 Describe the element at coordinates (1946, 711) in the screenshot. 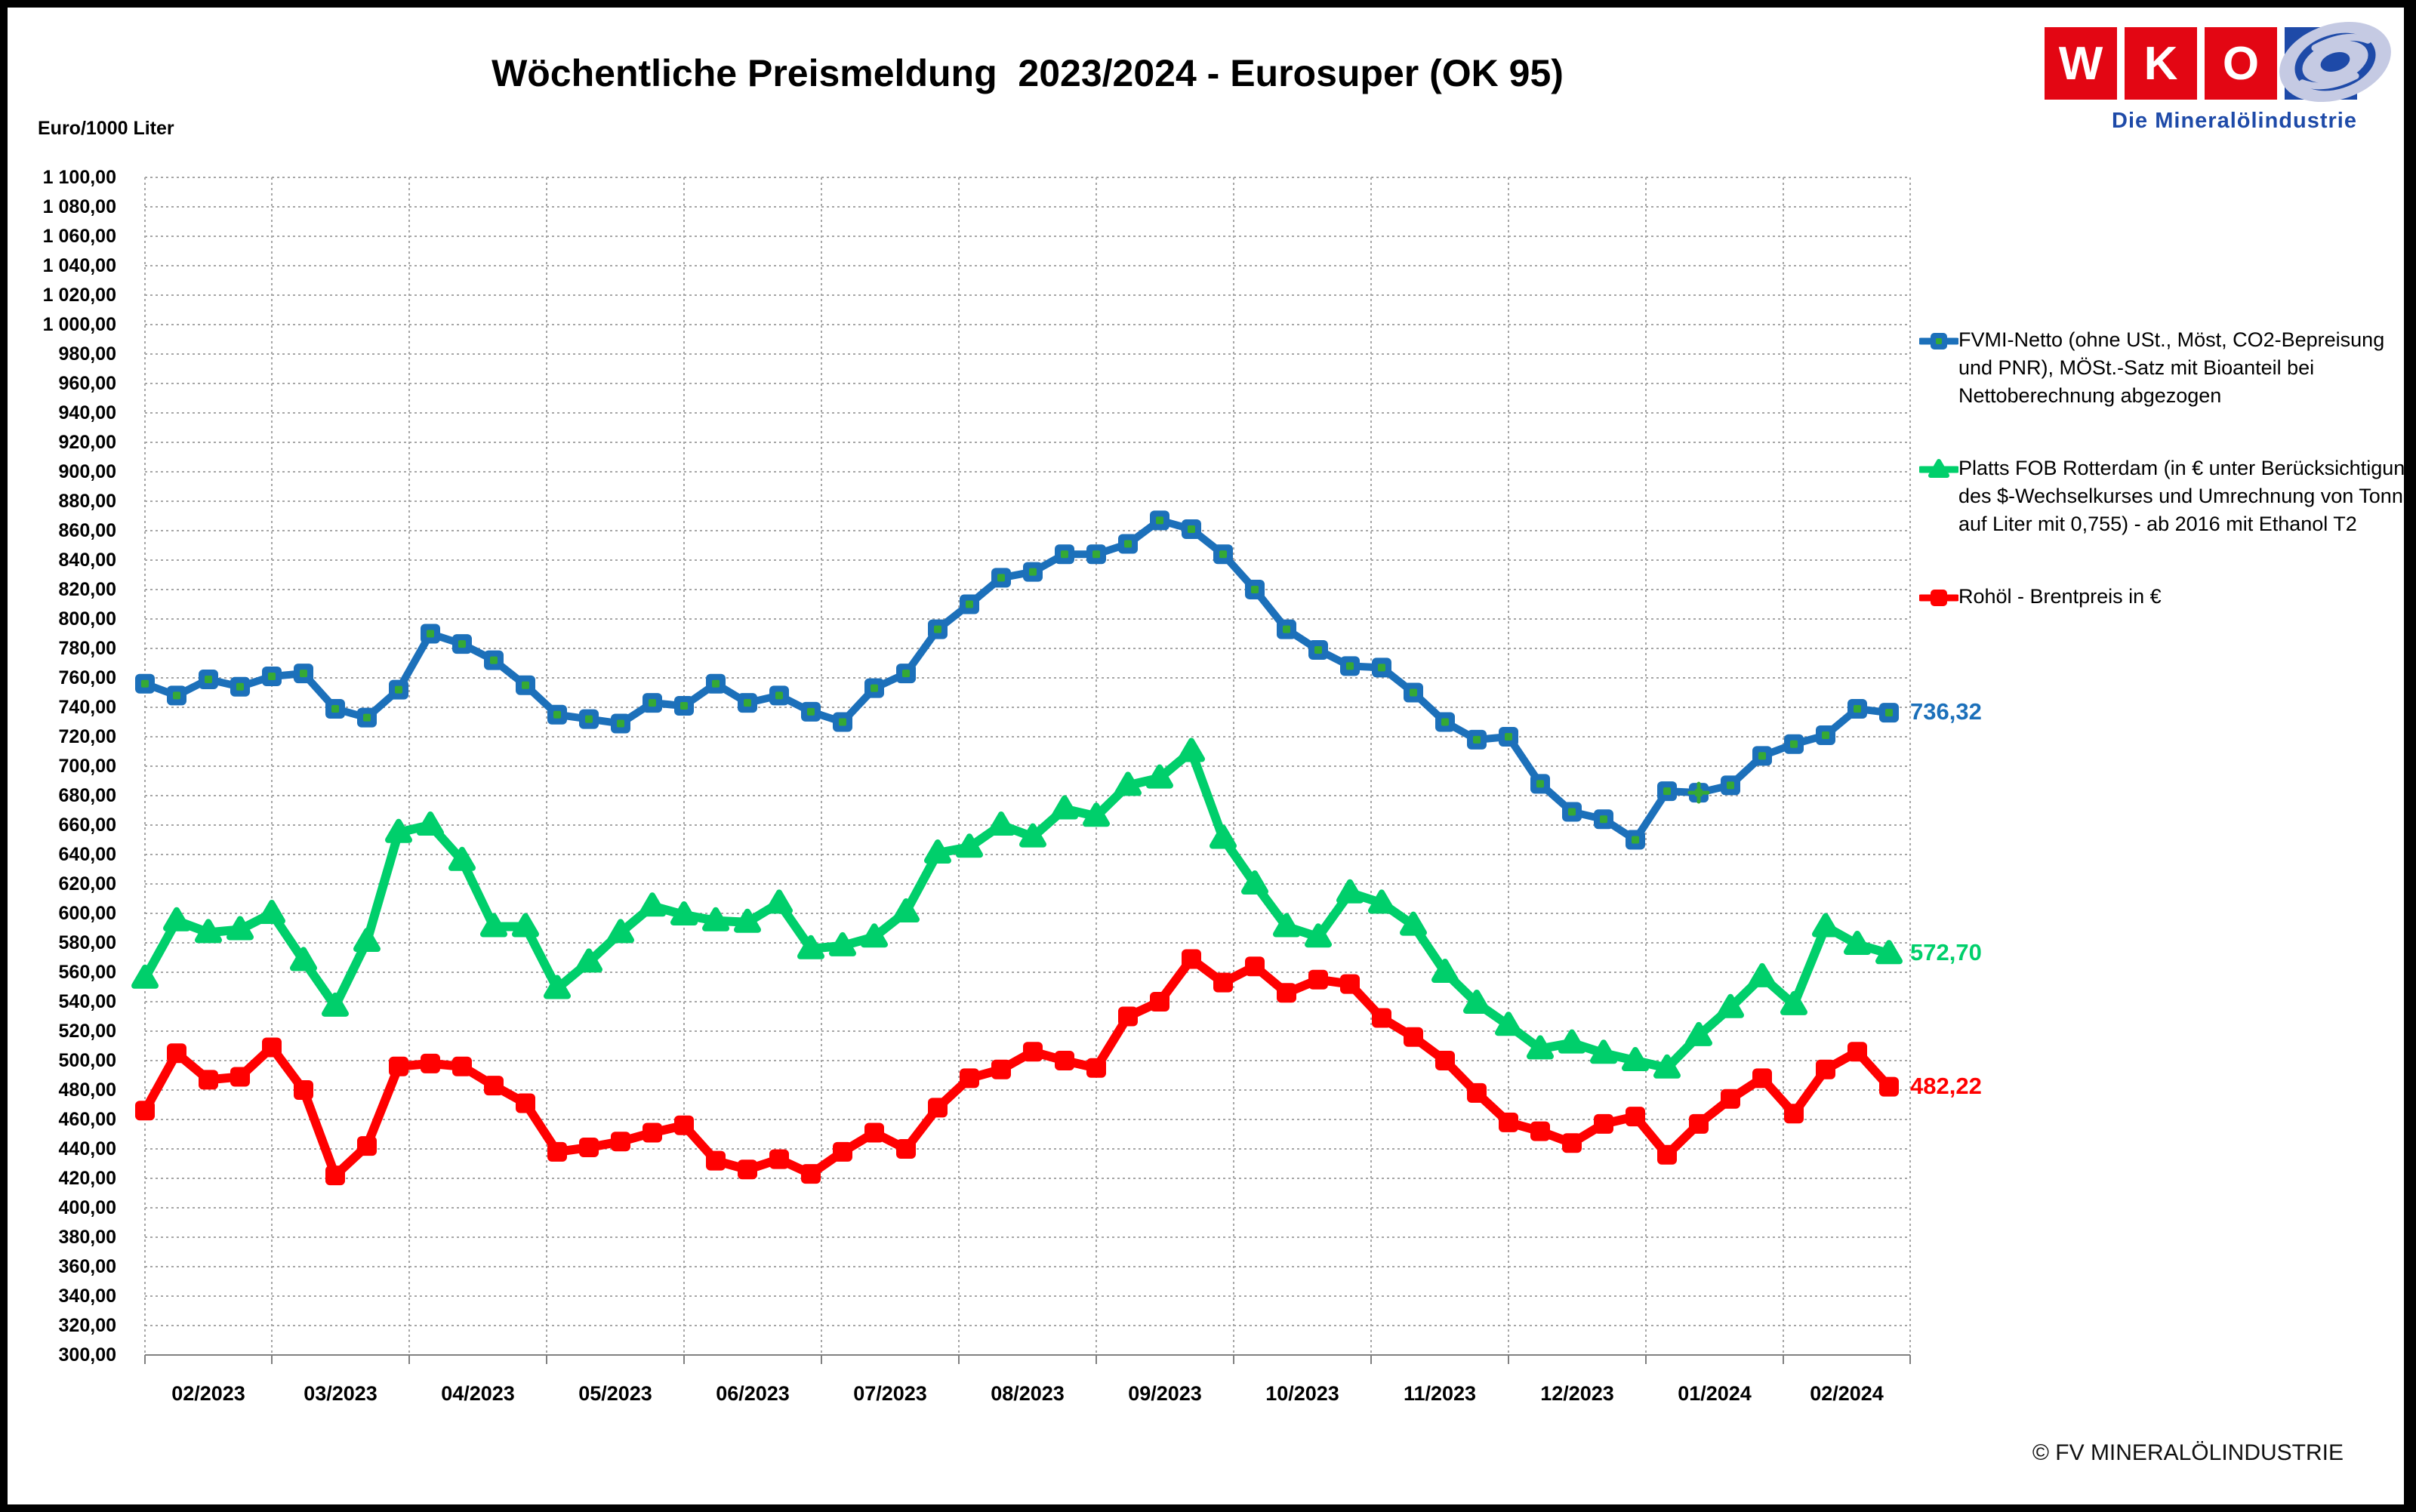

I see `series-end-label: 736,32` at that location.